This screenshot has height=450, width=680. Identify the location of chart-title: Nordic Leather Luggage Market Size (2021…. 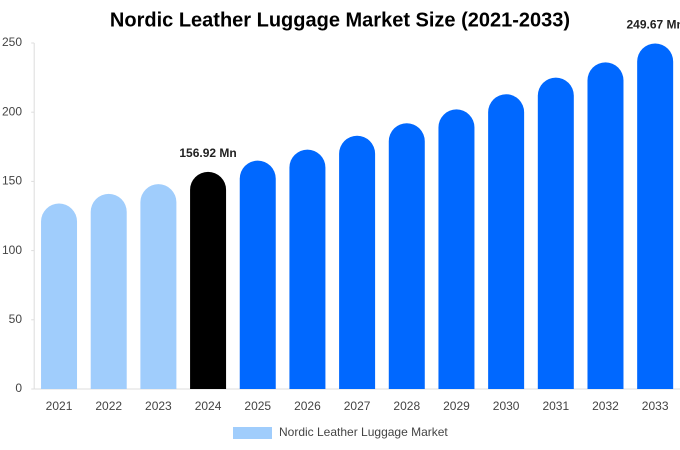
(340, 20).